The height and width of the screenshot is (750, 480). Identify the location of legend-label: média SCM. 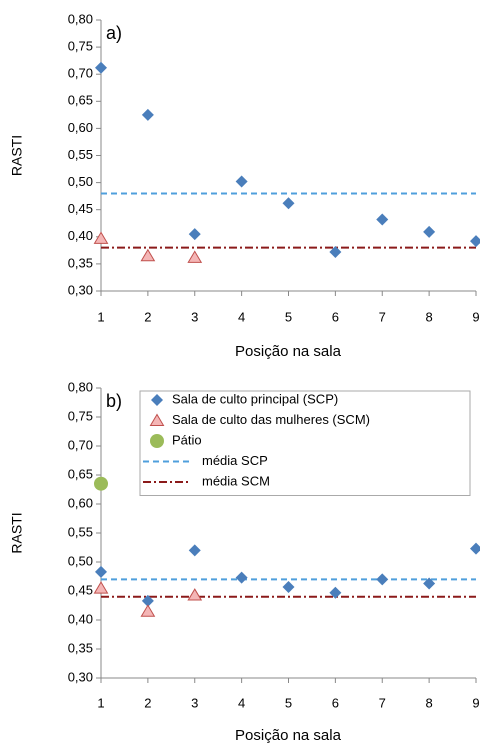
(236, 480).